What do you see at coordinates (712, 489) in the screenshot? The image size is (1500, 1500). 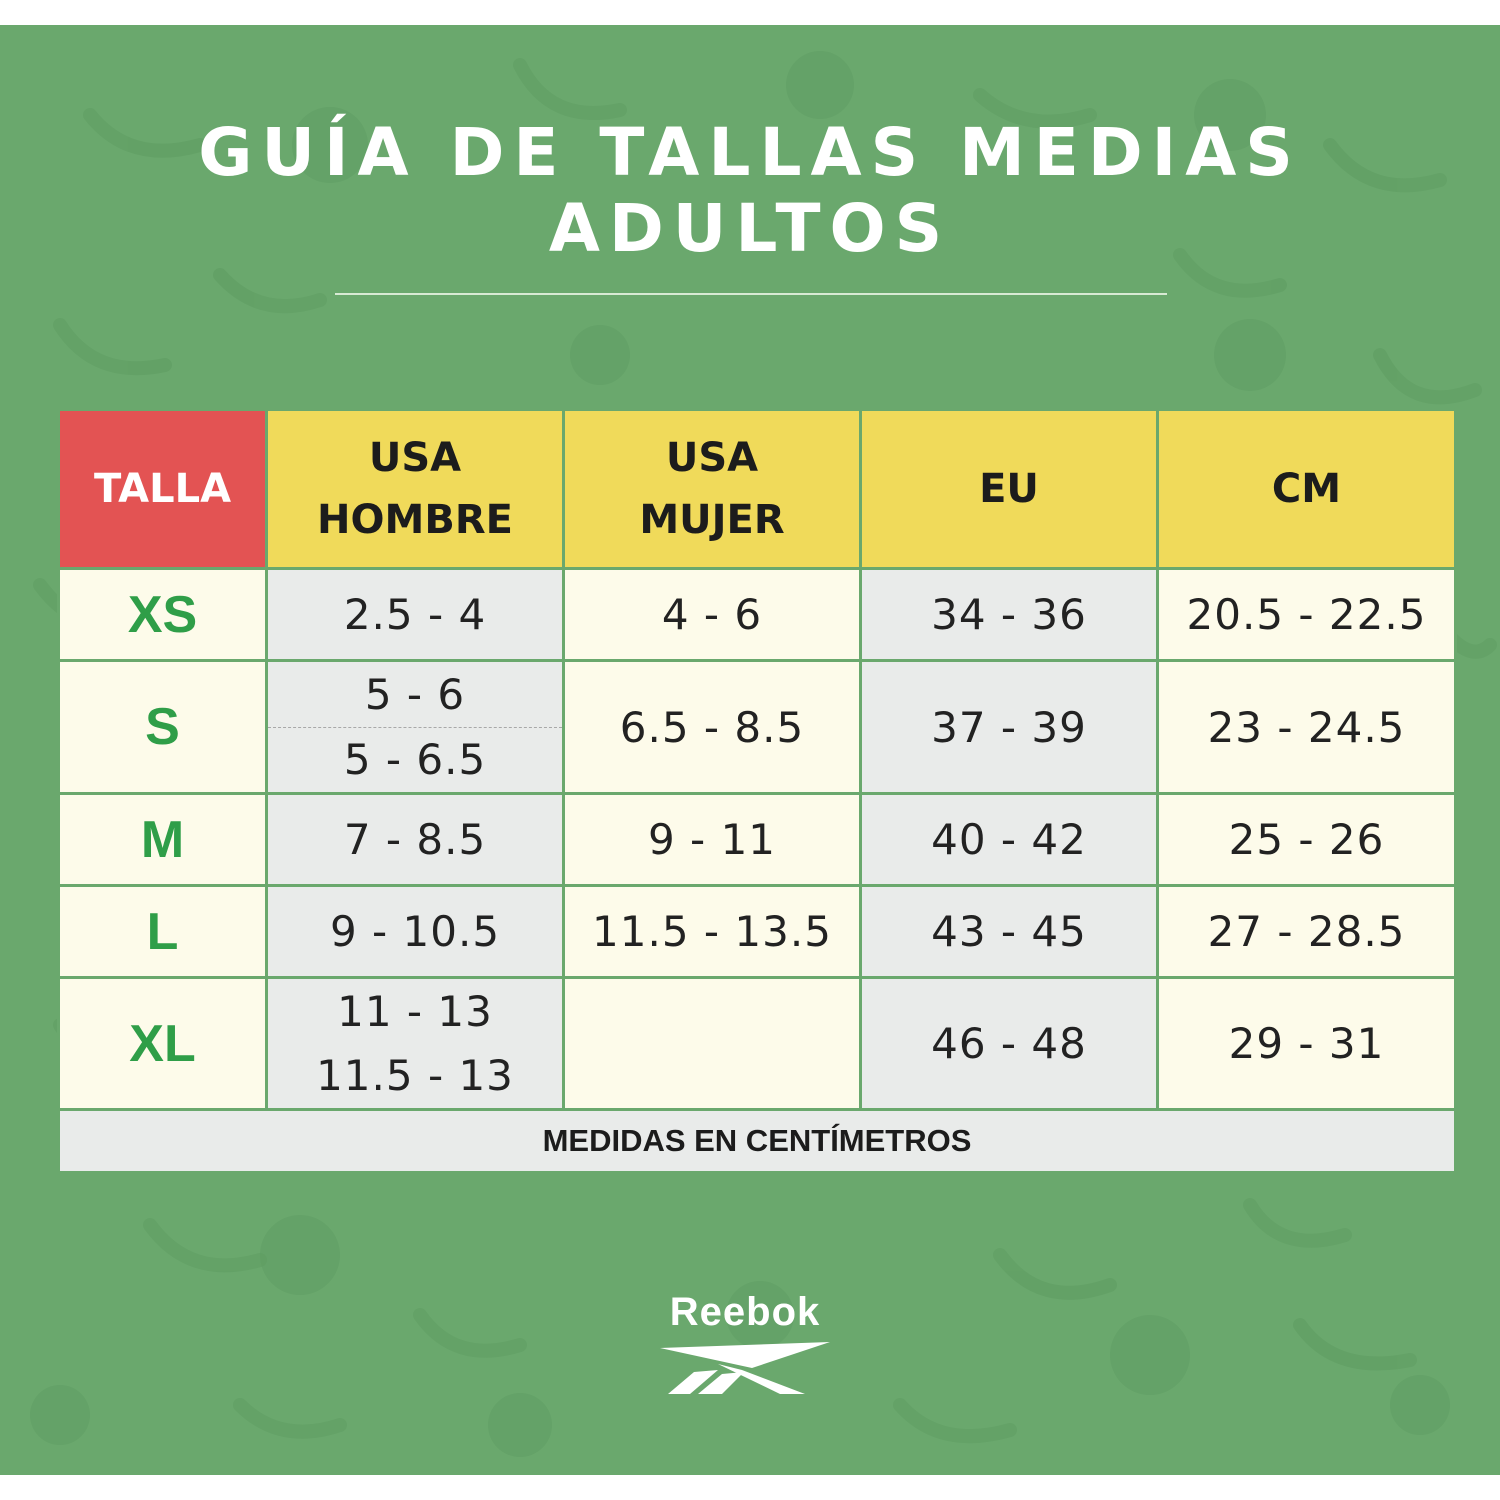 I see `header-usa-mujer: USA MUJER` at bounding box center [712, 489].